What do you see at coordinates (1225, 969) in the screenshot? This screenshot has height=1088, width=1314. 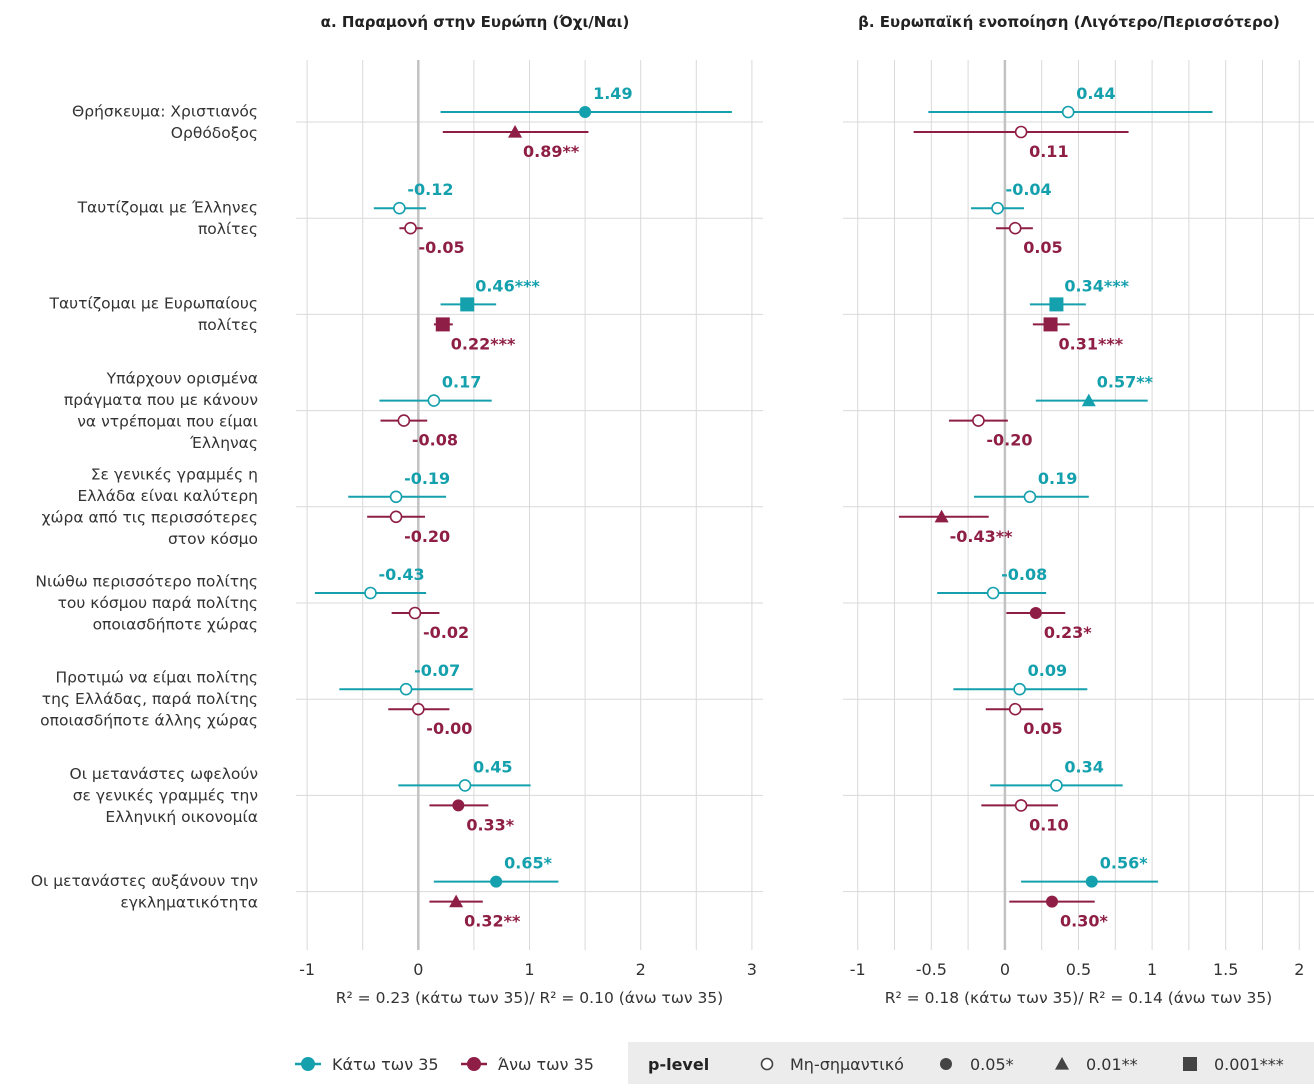 I see `x-tick-label: 1.5` at bounding box center [1225, 969].